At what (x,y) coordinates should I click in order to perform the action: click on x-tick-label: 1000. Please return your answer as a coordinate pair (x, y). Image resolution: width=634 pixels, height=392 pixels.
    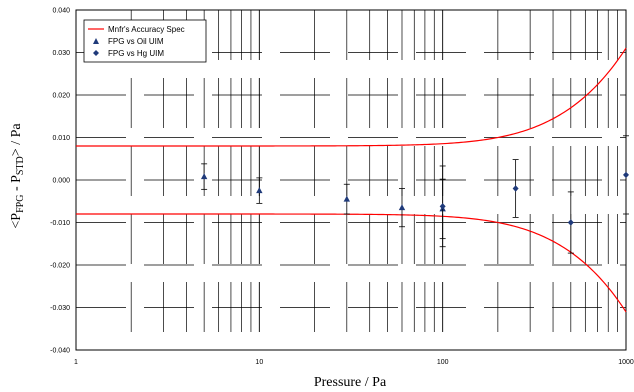
    Looking at the image, I should click on (626, 362).